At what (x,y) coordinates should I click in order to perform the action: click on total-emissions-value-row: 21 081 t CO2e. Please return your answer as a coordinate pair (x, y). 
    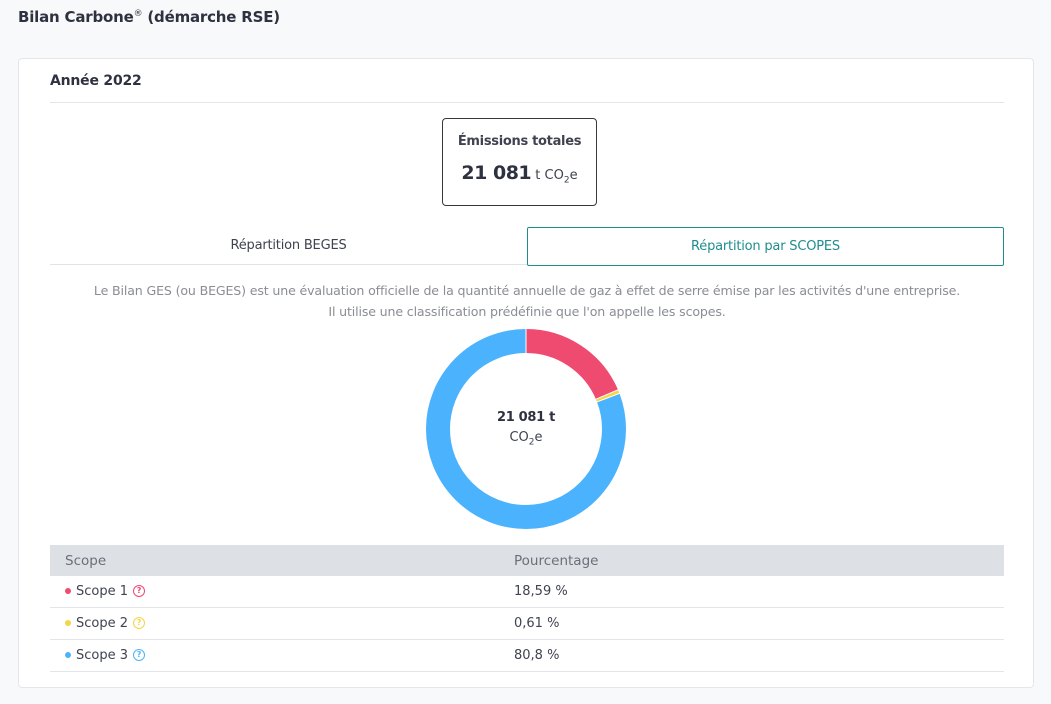
    Looking at the image, I should click on (519, 174).